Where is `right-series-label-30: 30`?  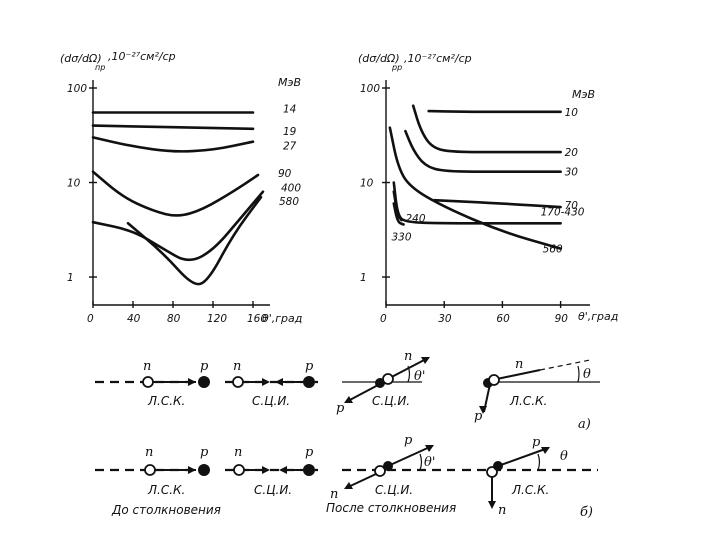 right-series-label-30: 30 is located at coordinates (572, 173).